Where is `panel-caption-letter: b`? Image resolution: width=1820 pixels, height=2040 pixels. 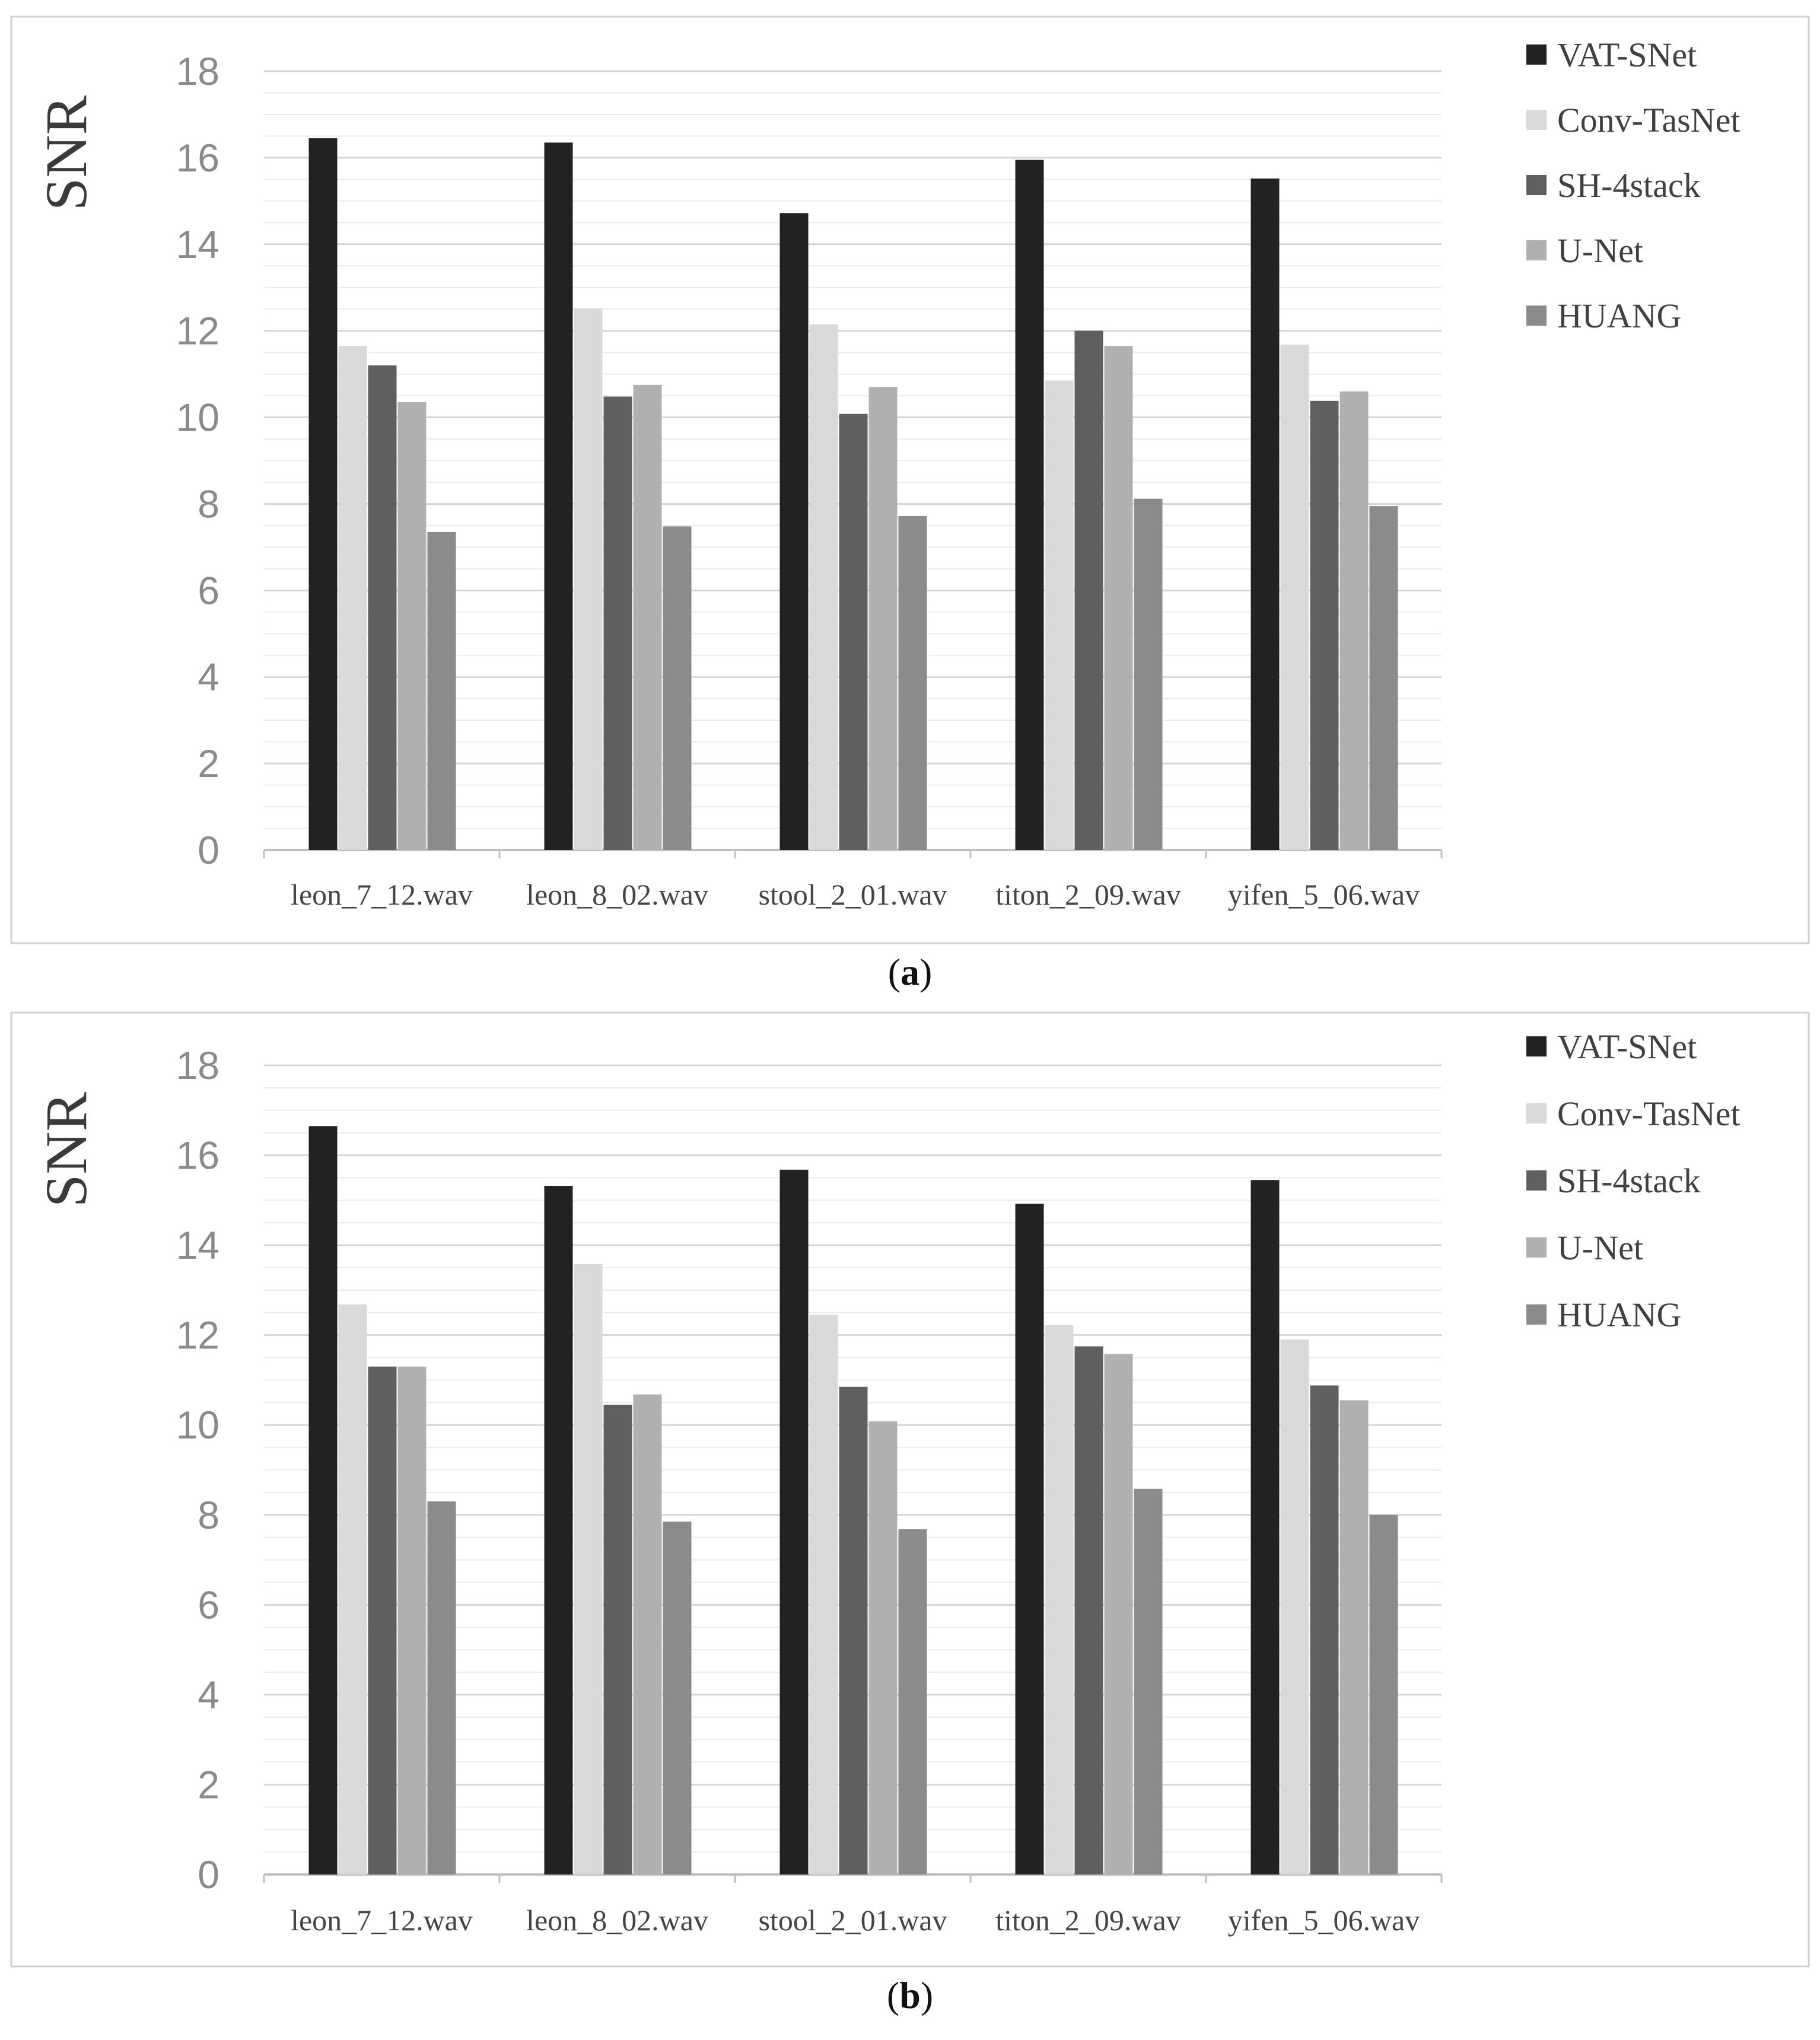 panel-caption-letter: b is located at coordinates (910, 1995).